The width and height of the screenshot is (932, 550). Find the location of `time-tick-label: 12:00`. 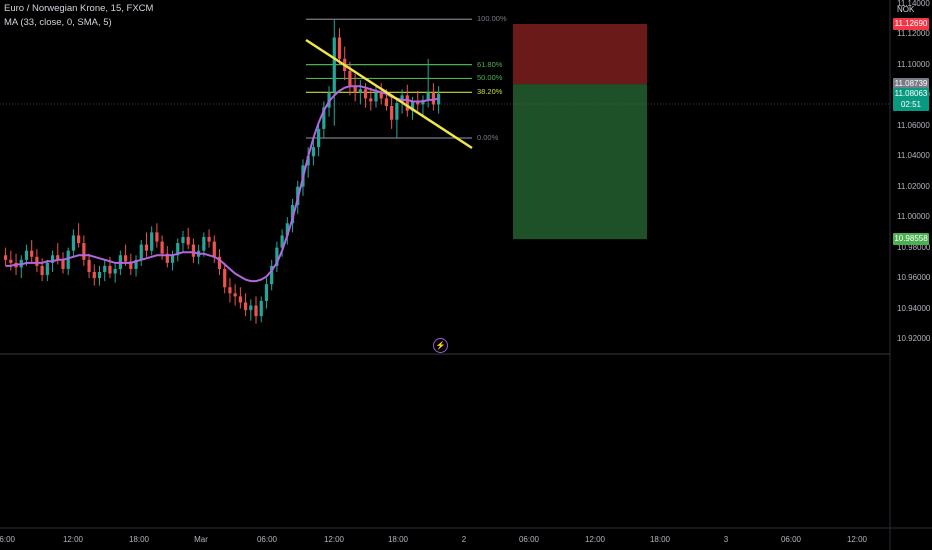

time-tick-label: 12:00 is located at coordinates (857, 539).